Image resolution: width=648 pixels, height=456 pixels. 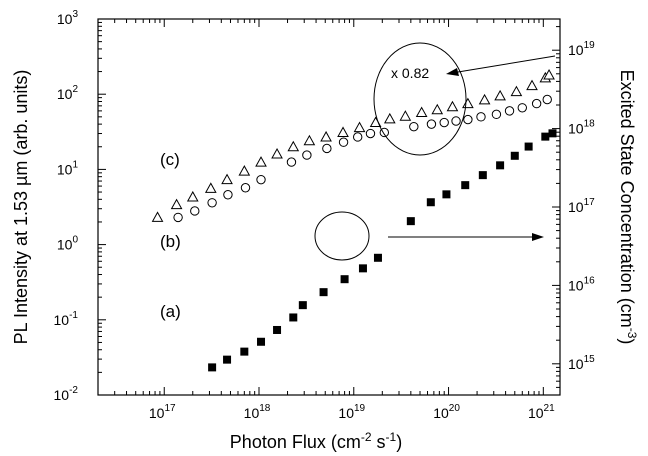 What do you see at coordinates (410, 73) in the screenshot?
I see `scale-factor-label: x 0.82` at bounding box center [410, 73].